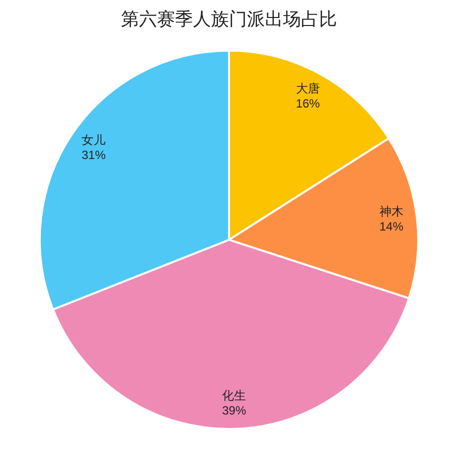 The width and height of the screenshot is (458, 454). Describe the element at coordinates (308, 89) in the screenshot. I see `slice-label: 大唐` at that location.